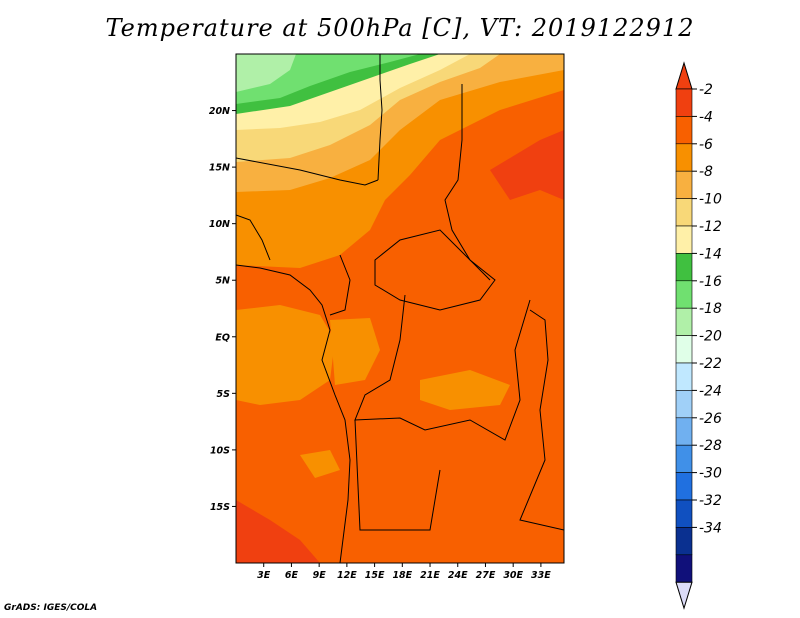 Image resolution: width=800 pixels, height=618 pixels. What do you see at coordinates (710, 391) in the screenshot?
I see `colorbar-label-11: -24` at bounding box center [710, 391].